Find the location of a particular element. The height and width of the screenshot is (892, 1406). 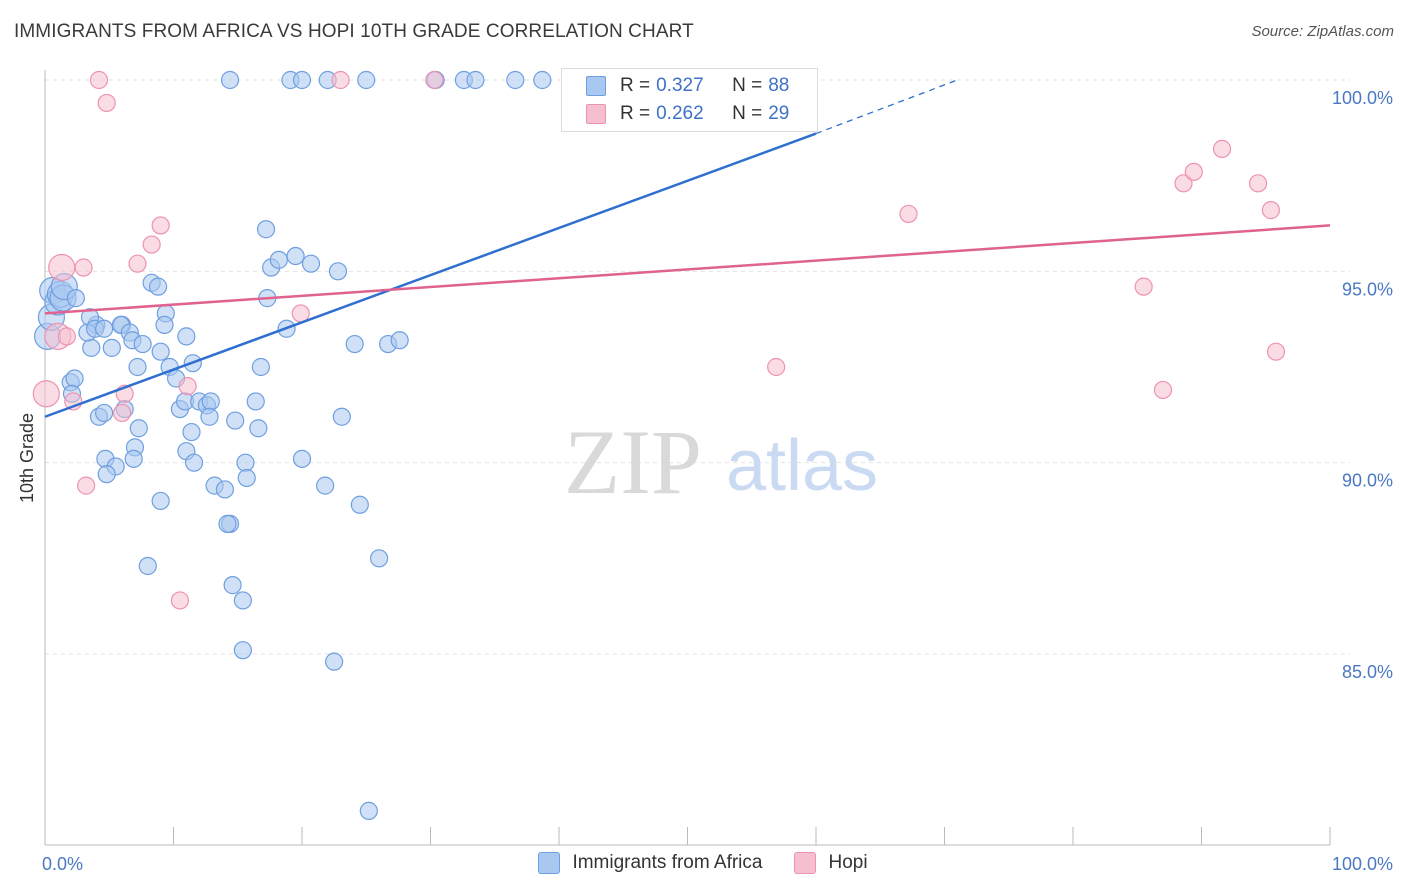

legend-item-hopi: Hopi is located at coordinates (831, 863).